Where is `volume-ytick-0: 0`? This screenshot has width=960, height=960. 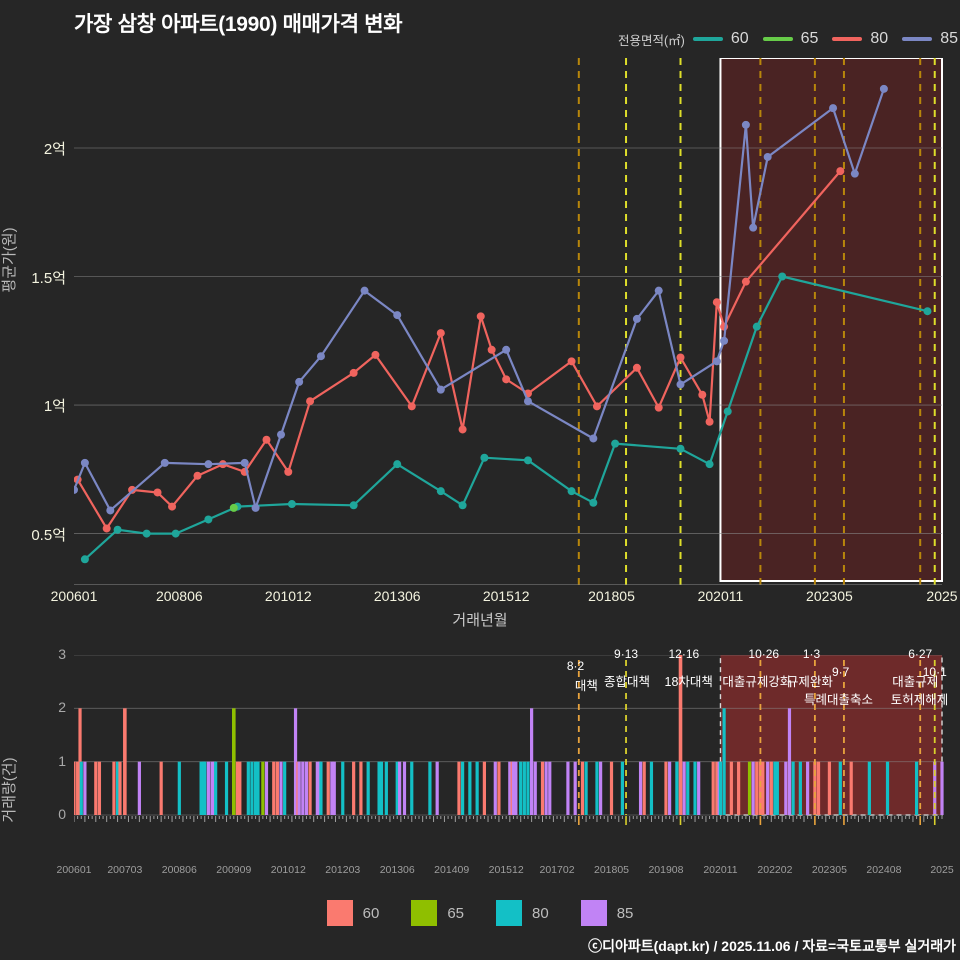 volume-ytick-0: 0 is located at coordinates (62, 814).